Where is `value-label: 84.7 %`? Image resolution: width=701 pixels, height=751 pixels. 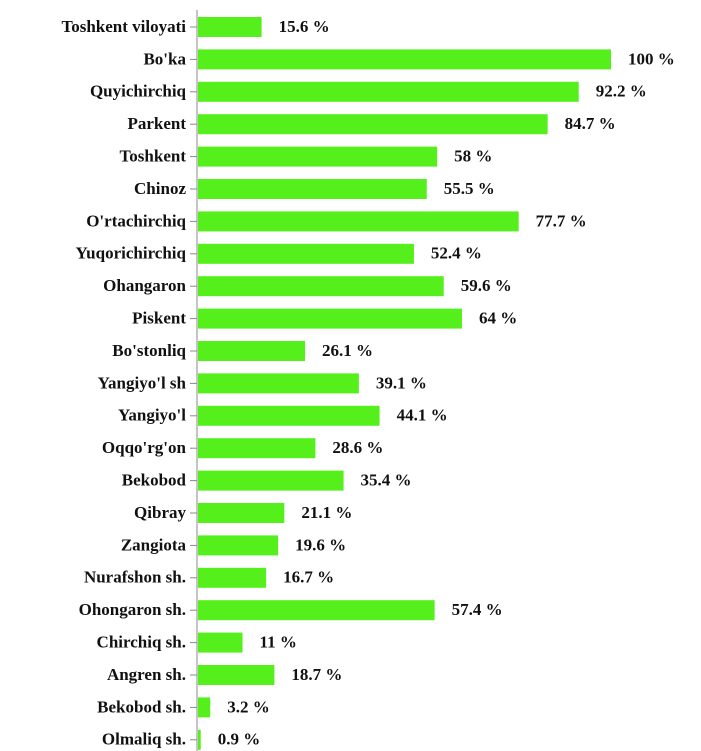 value-label: 84.7 % is located at coordinates (590, 123).